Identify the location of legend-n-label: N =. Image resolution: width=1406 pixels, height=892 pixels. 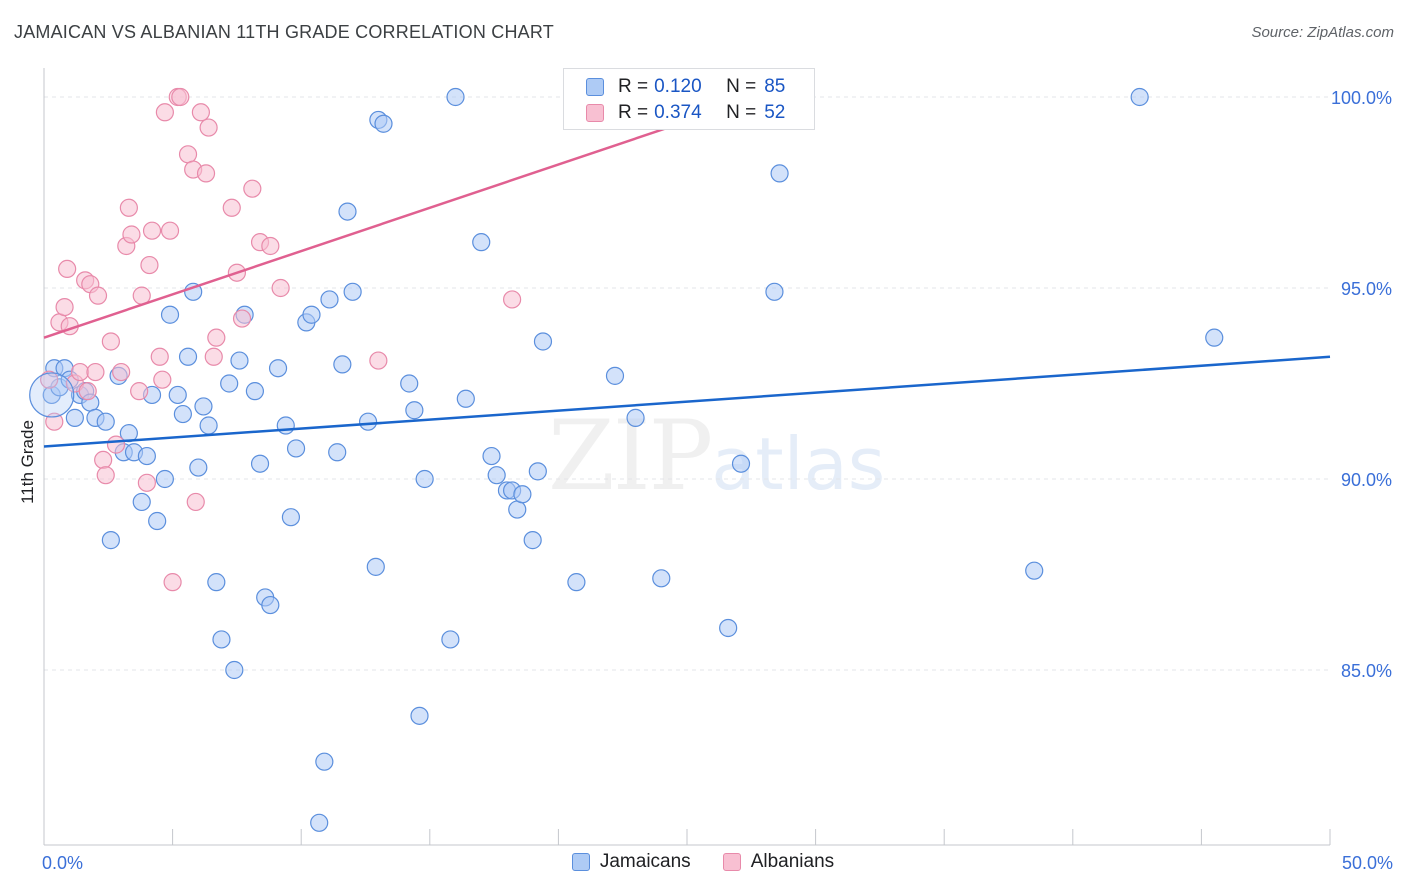
(741, 112).